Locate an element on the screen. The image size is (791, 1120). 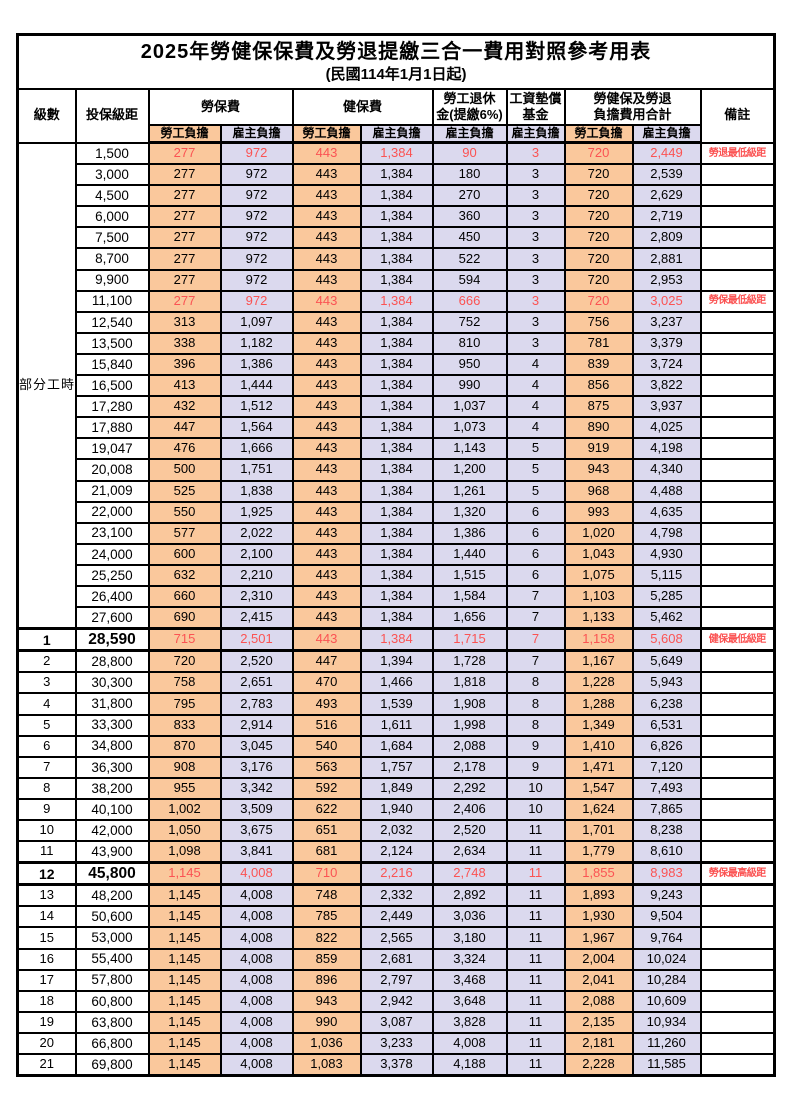
cell-pension-employer: 1,908 is located at coordinates (469, 704).